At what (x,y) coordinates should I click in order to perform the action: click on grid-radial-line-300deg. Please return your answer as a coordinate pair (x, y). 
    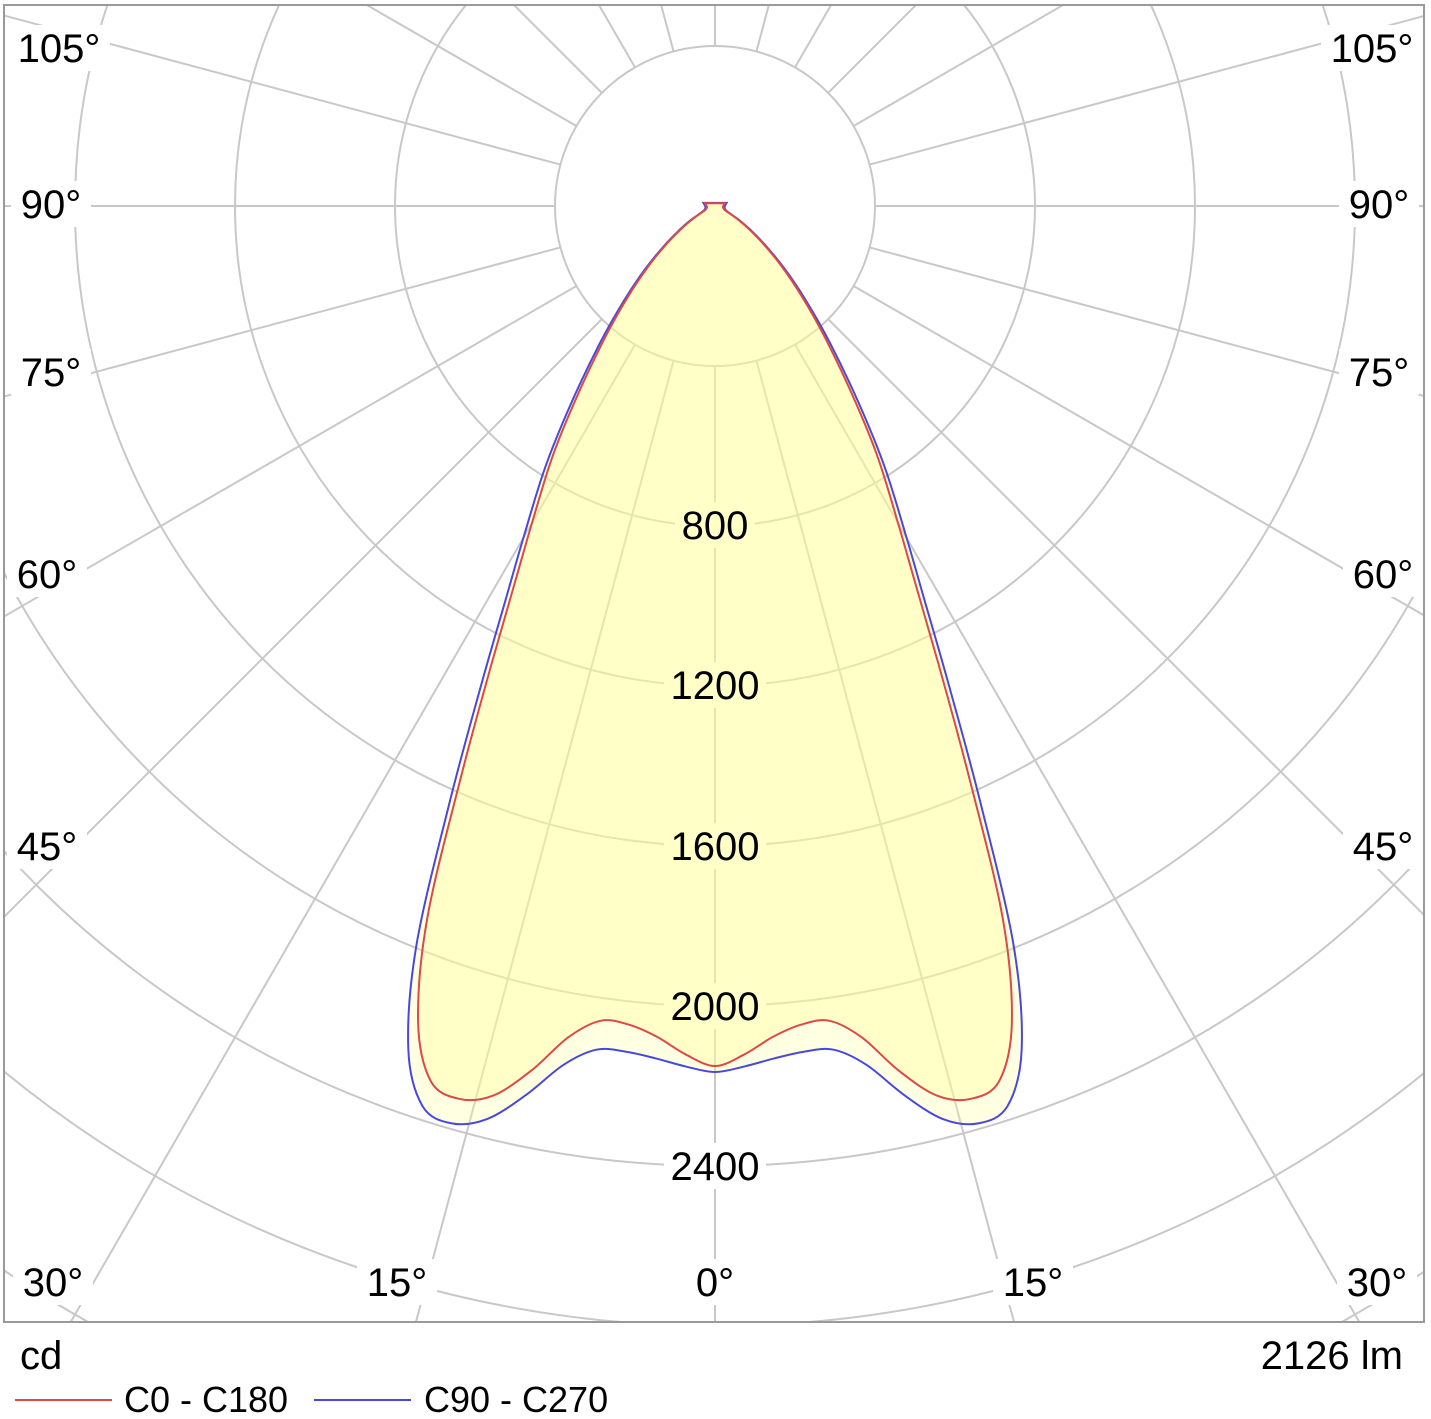
    Looking at the image, I should click on (290, 451).